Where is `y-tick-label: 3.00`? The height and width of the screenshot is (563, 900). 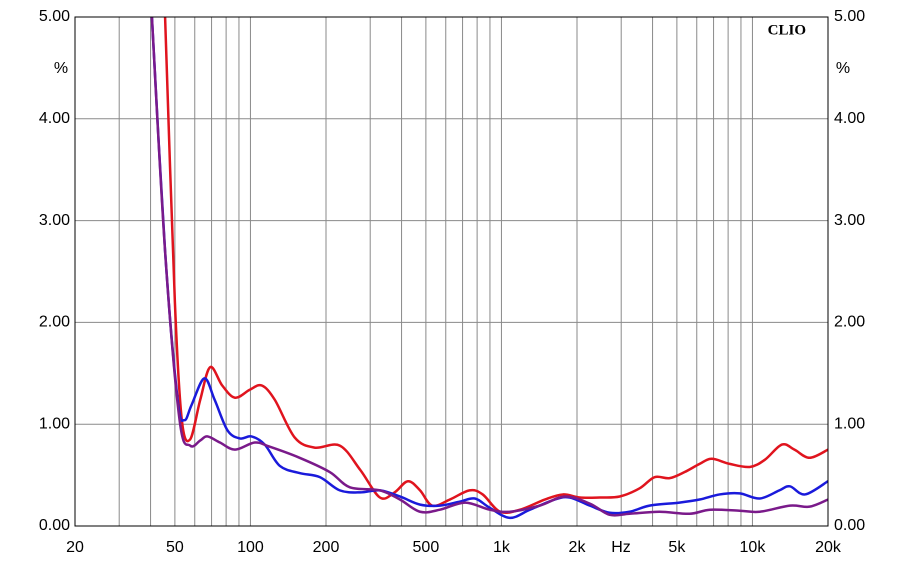
y-tick-label: 3.00 is located at coordinates (54, 220).